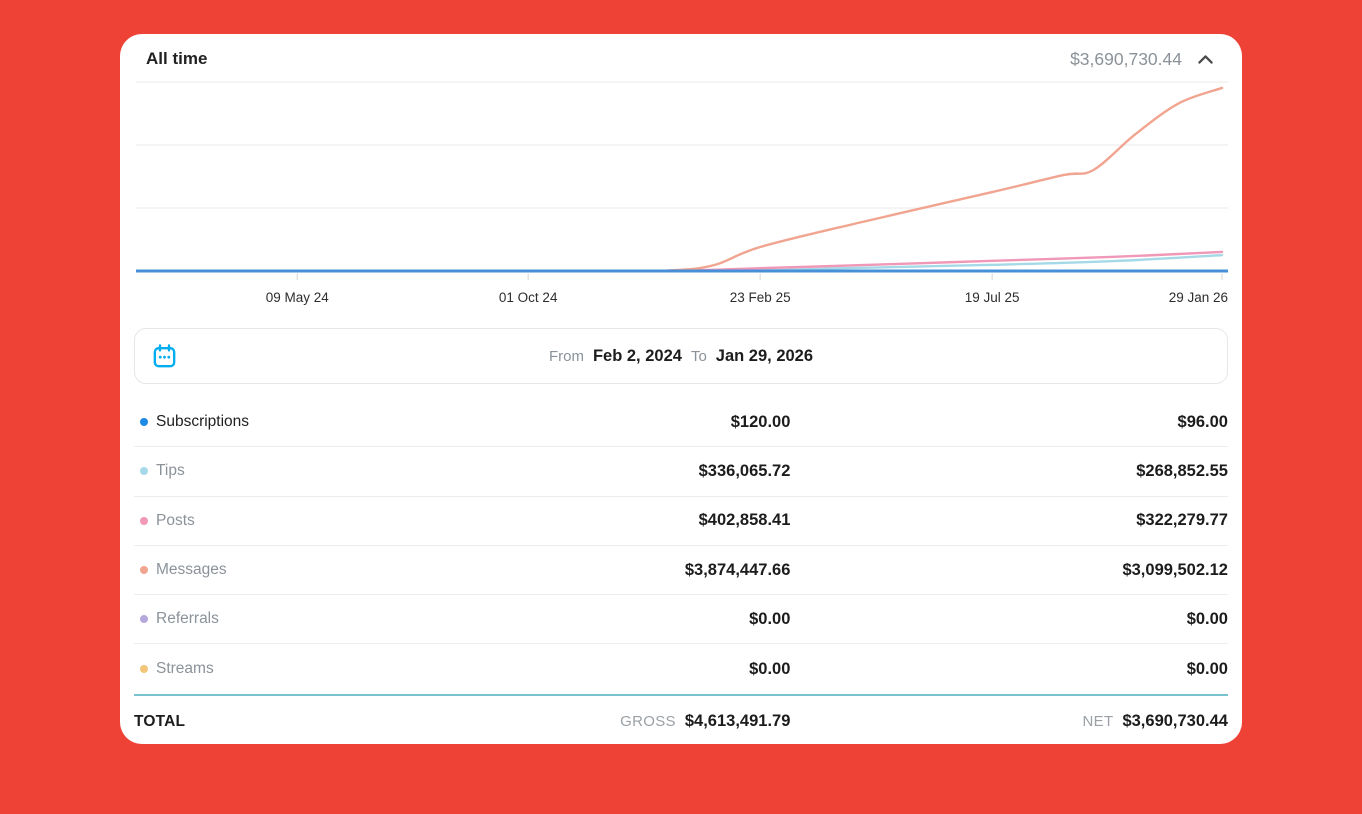 This screenshot has height=814, width=1362. Describe the element at coordinates (170, 471) in the screenshot. I see `series-label: Tips` at that location.